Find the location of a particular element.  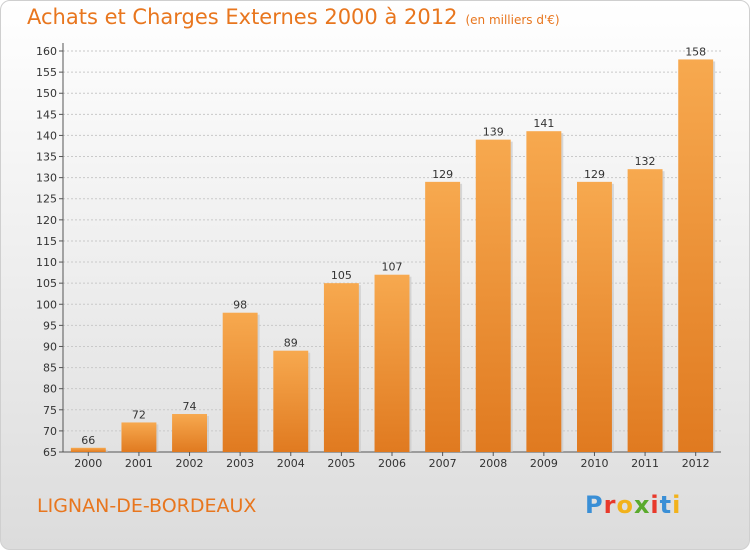

x-tick-label: 2003 is located at coordinates (240, 463).